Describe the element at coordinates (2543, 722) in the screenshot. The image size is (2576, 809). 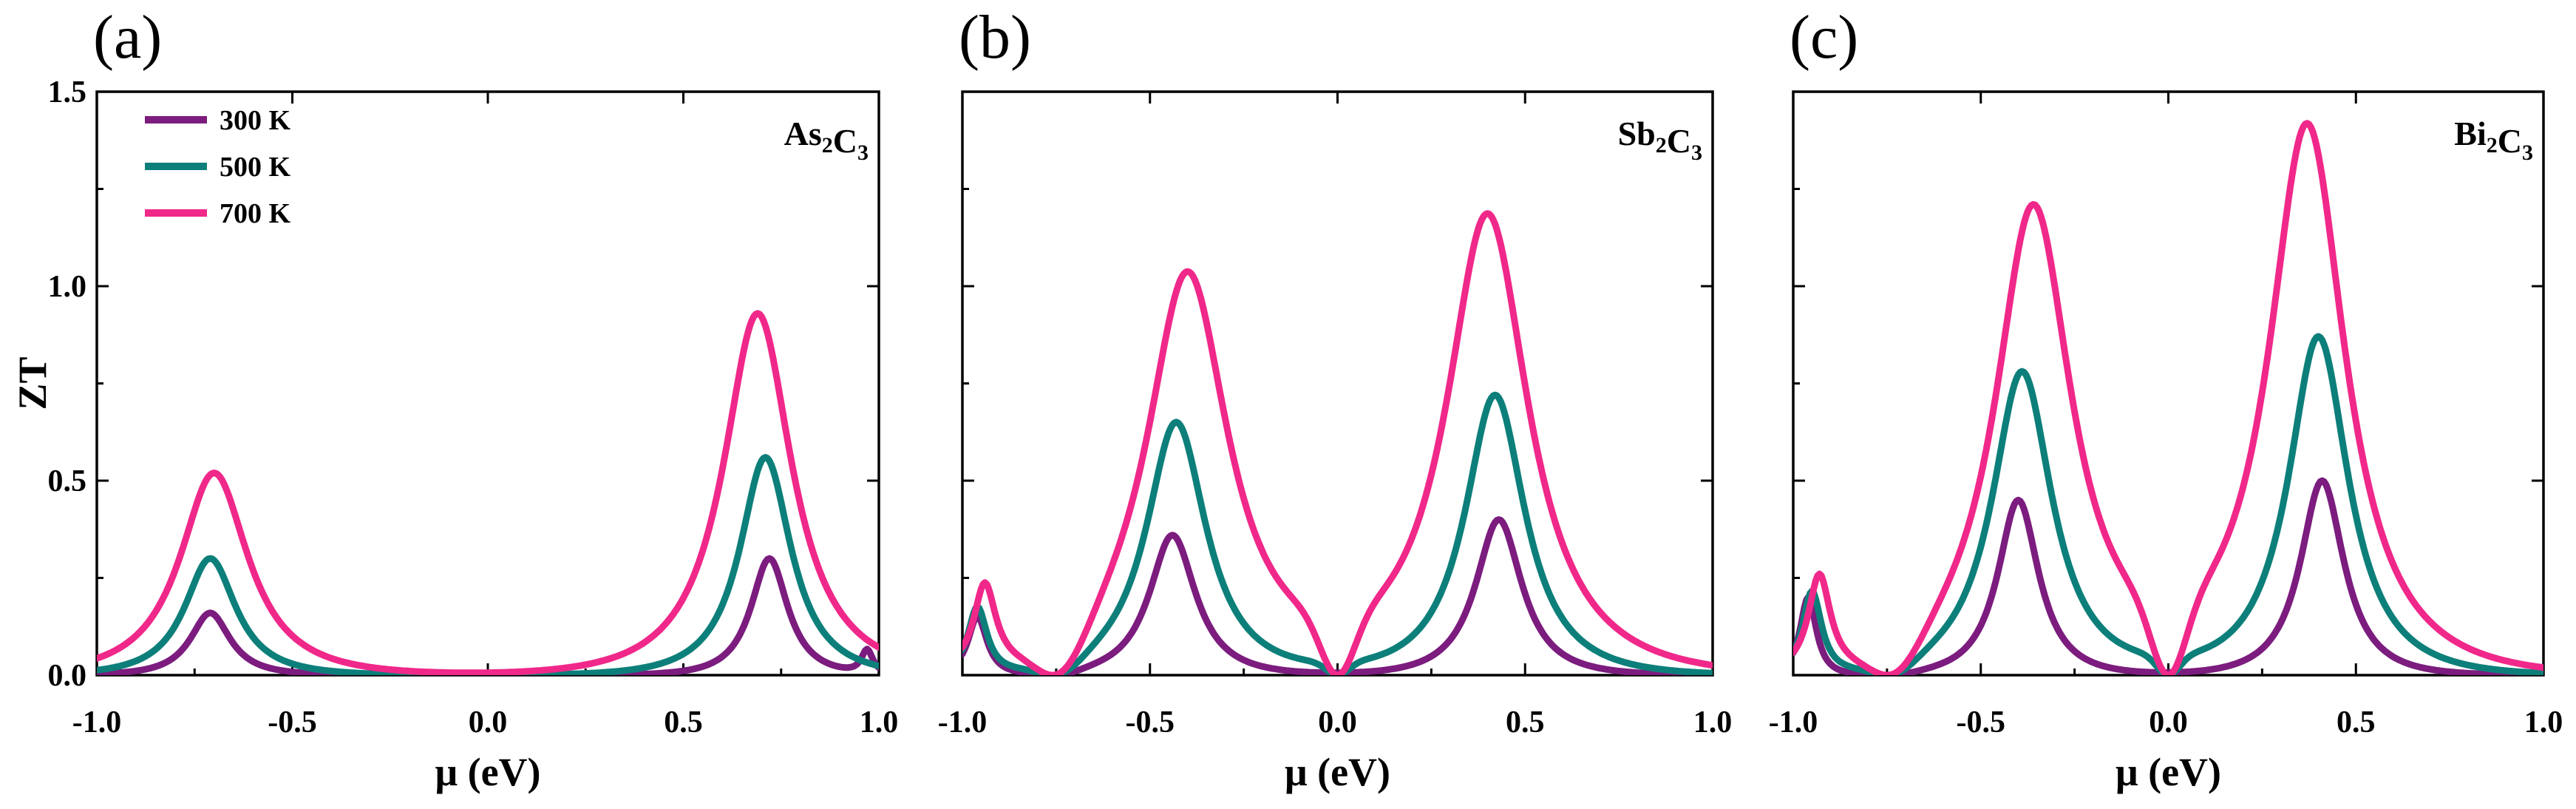
I see `x-tick-label-c: 1.0` at that location.